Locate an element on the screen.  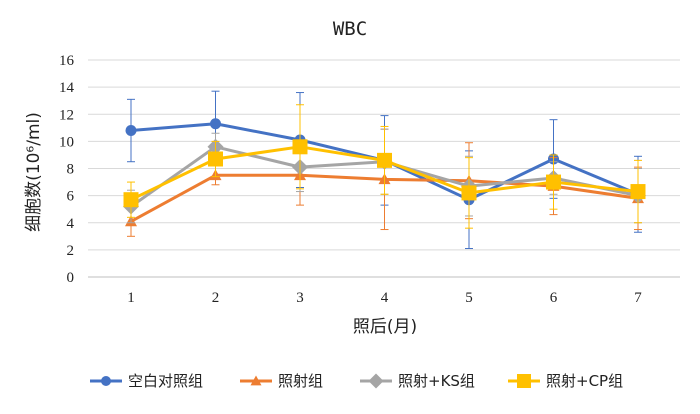
legend-item: 照射+CP组 is located at coordinates (565, 381).